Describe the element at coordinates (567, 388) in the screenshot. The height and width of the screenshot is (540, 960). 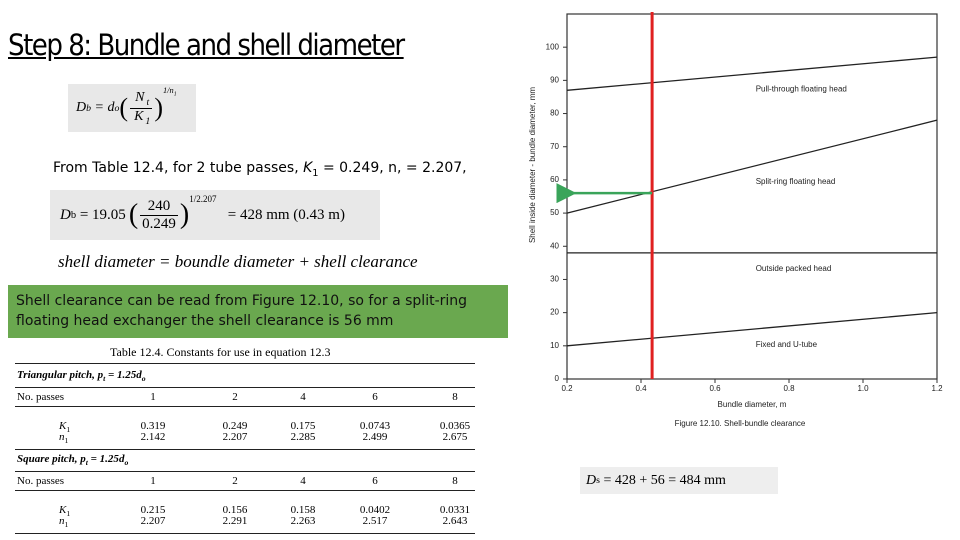
I see `x-tick-label: 0.2` at that location.